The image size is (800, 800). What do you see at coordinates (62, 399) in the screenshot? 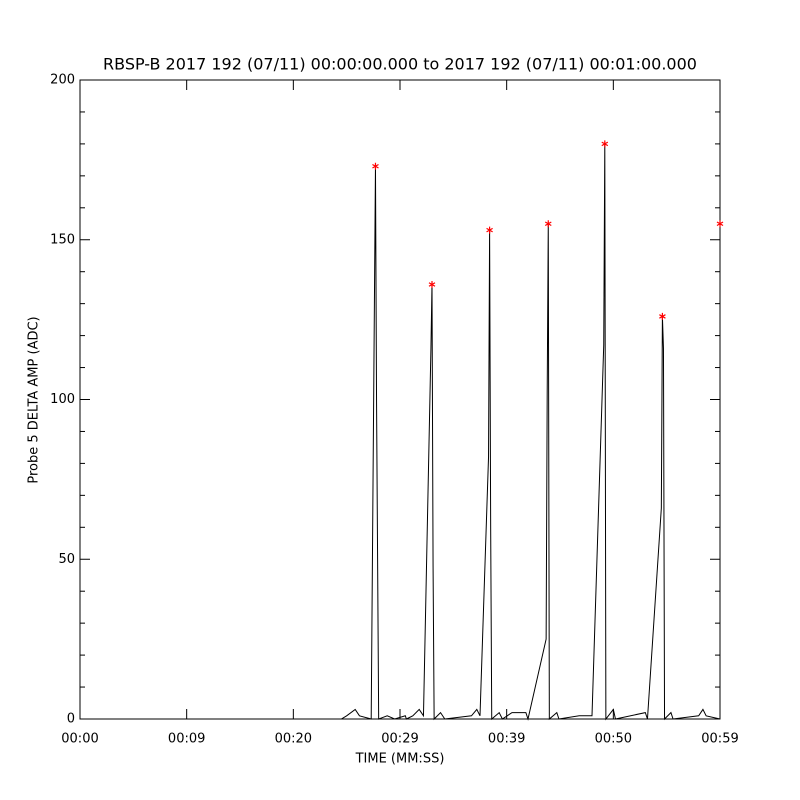
I see `y-tick-label: 100` at bounding box center [62, 399].